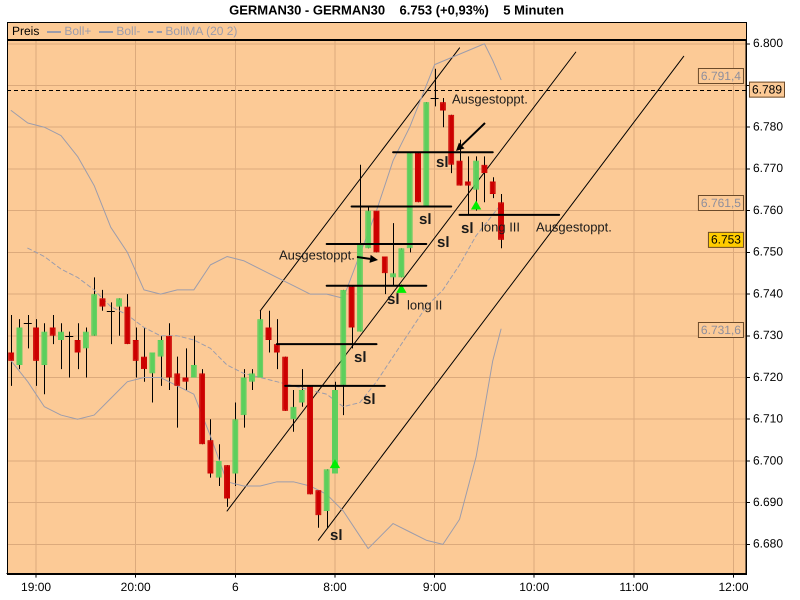 This screenshot has height=600, width=800. What do you see at coordinates (721, 75) in the screenshot?
I see `annotation: 6.791,4` at bounding box center [721, 75].